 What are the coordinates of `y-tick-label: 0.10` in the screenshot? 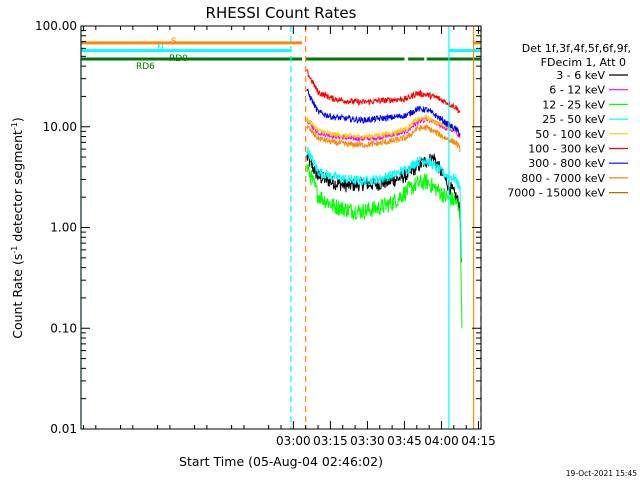 It's located at (63, 328).